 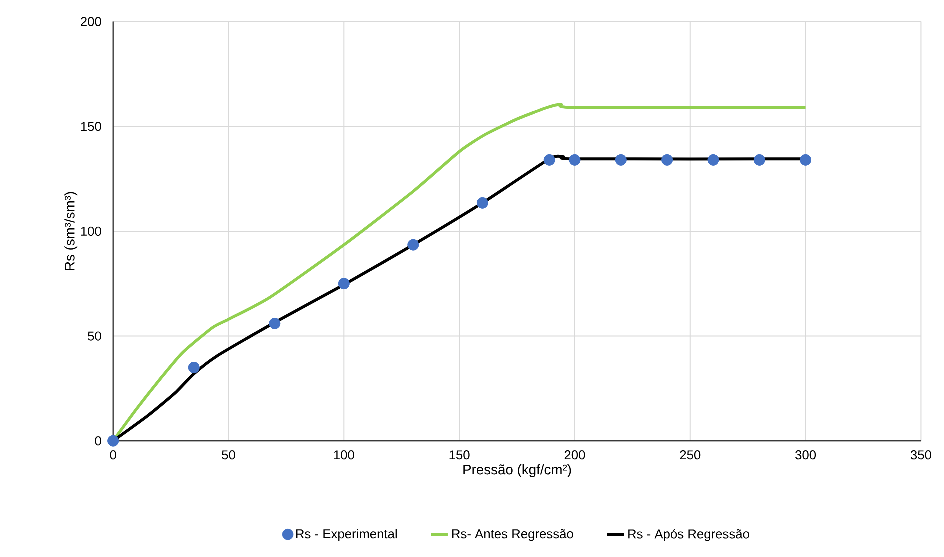 What do you see at coordinates (806, 455) in the screenshot?
I see `x-tick-label: 300` at bounding box center [806, 455].